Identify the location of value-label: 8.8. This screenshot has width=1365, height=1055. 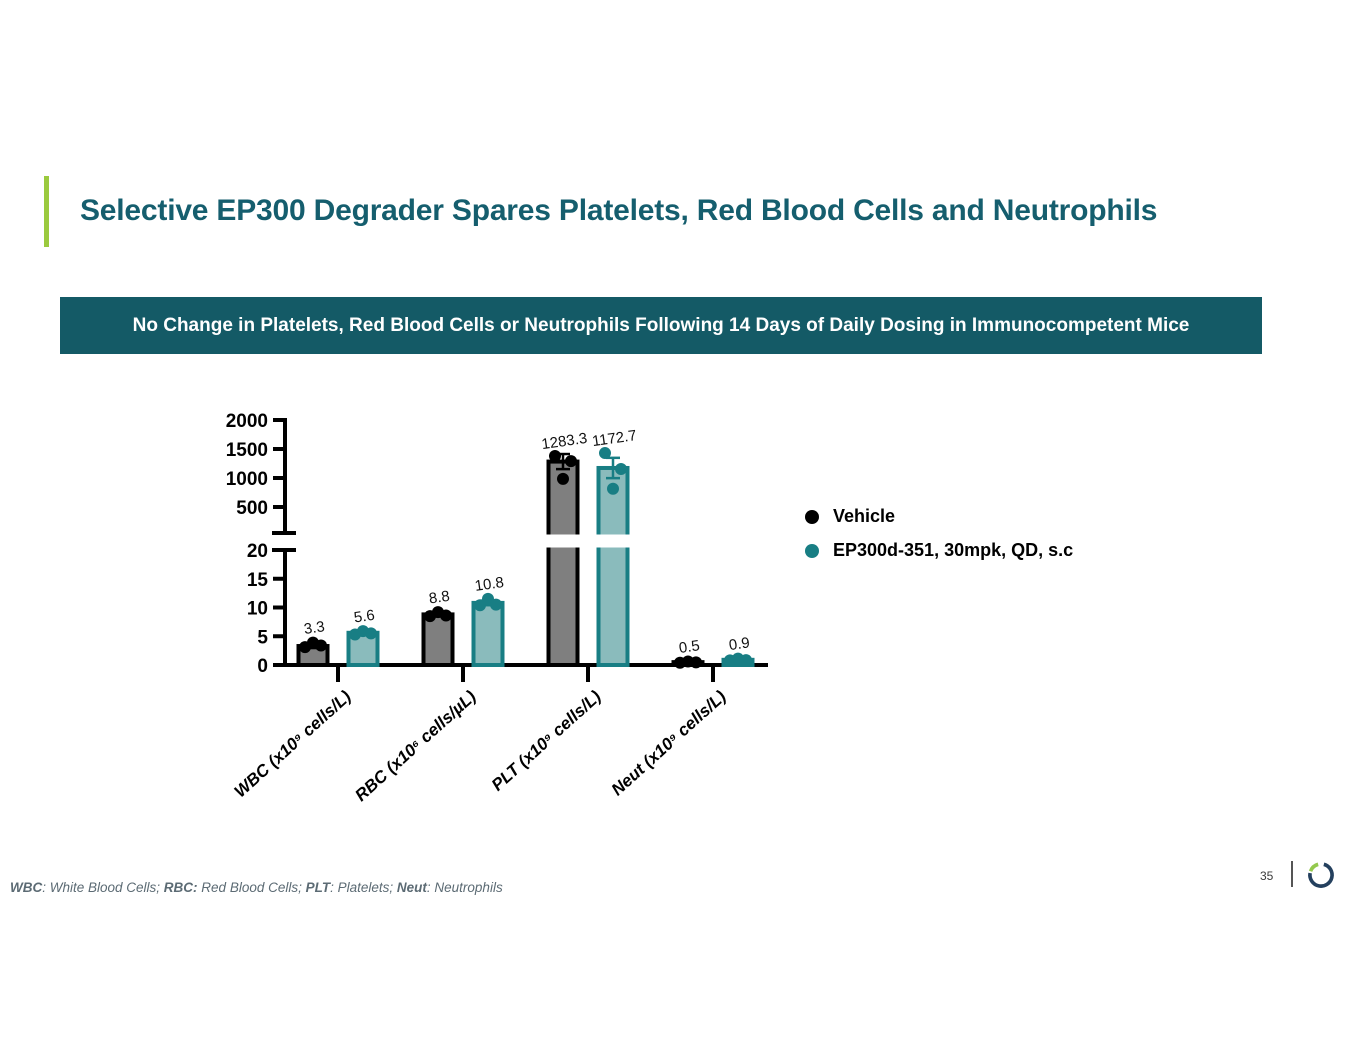
(439, 598).